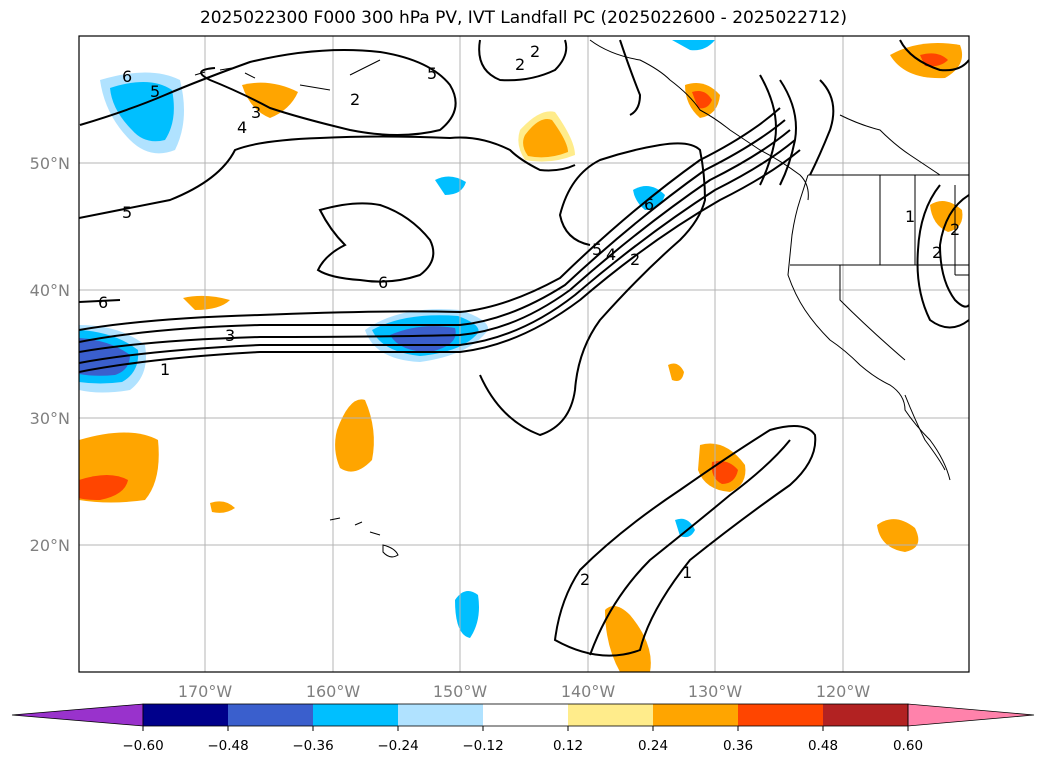 The width and height of the screenshot is (1047, 765). Describe the element at coordinates (256, 112) in the screenshot. I see `ctr-label-4: 3` at that location.